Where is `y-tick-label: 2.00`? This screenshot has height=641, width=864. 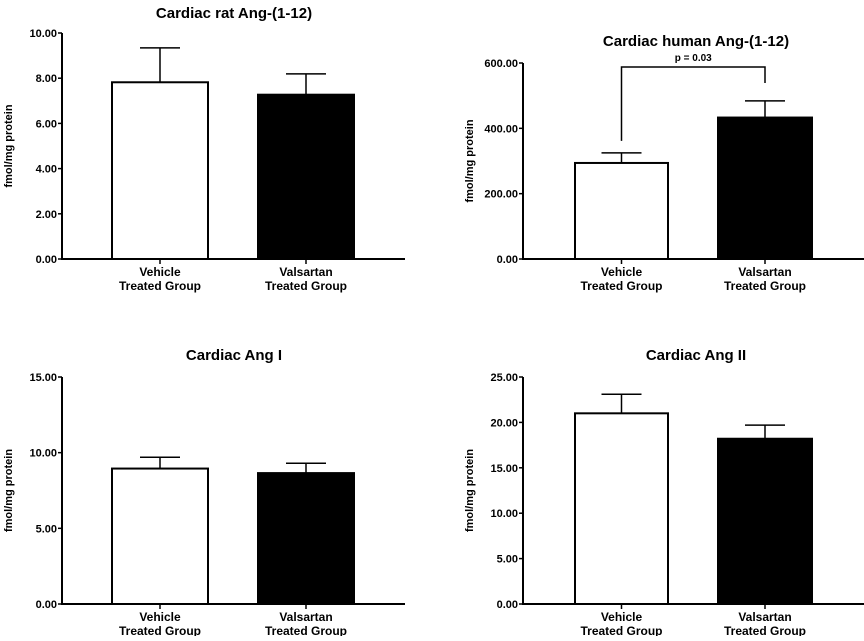
y-tick-label: 2.00 is located at coordinates (46, 215).